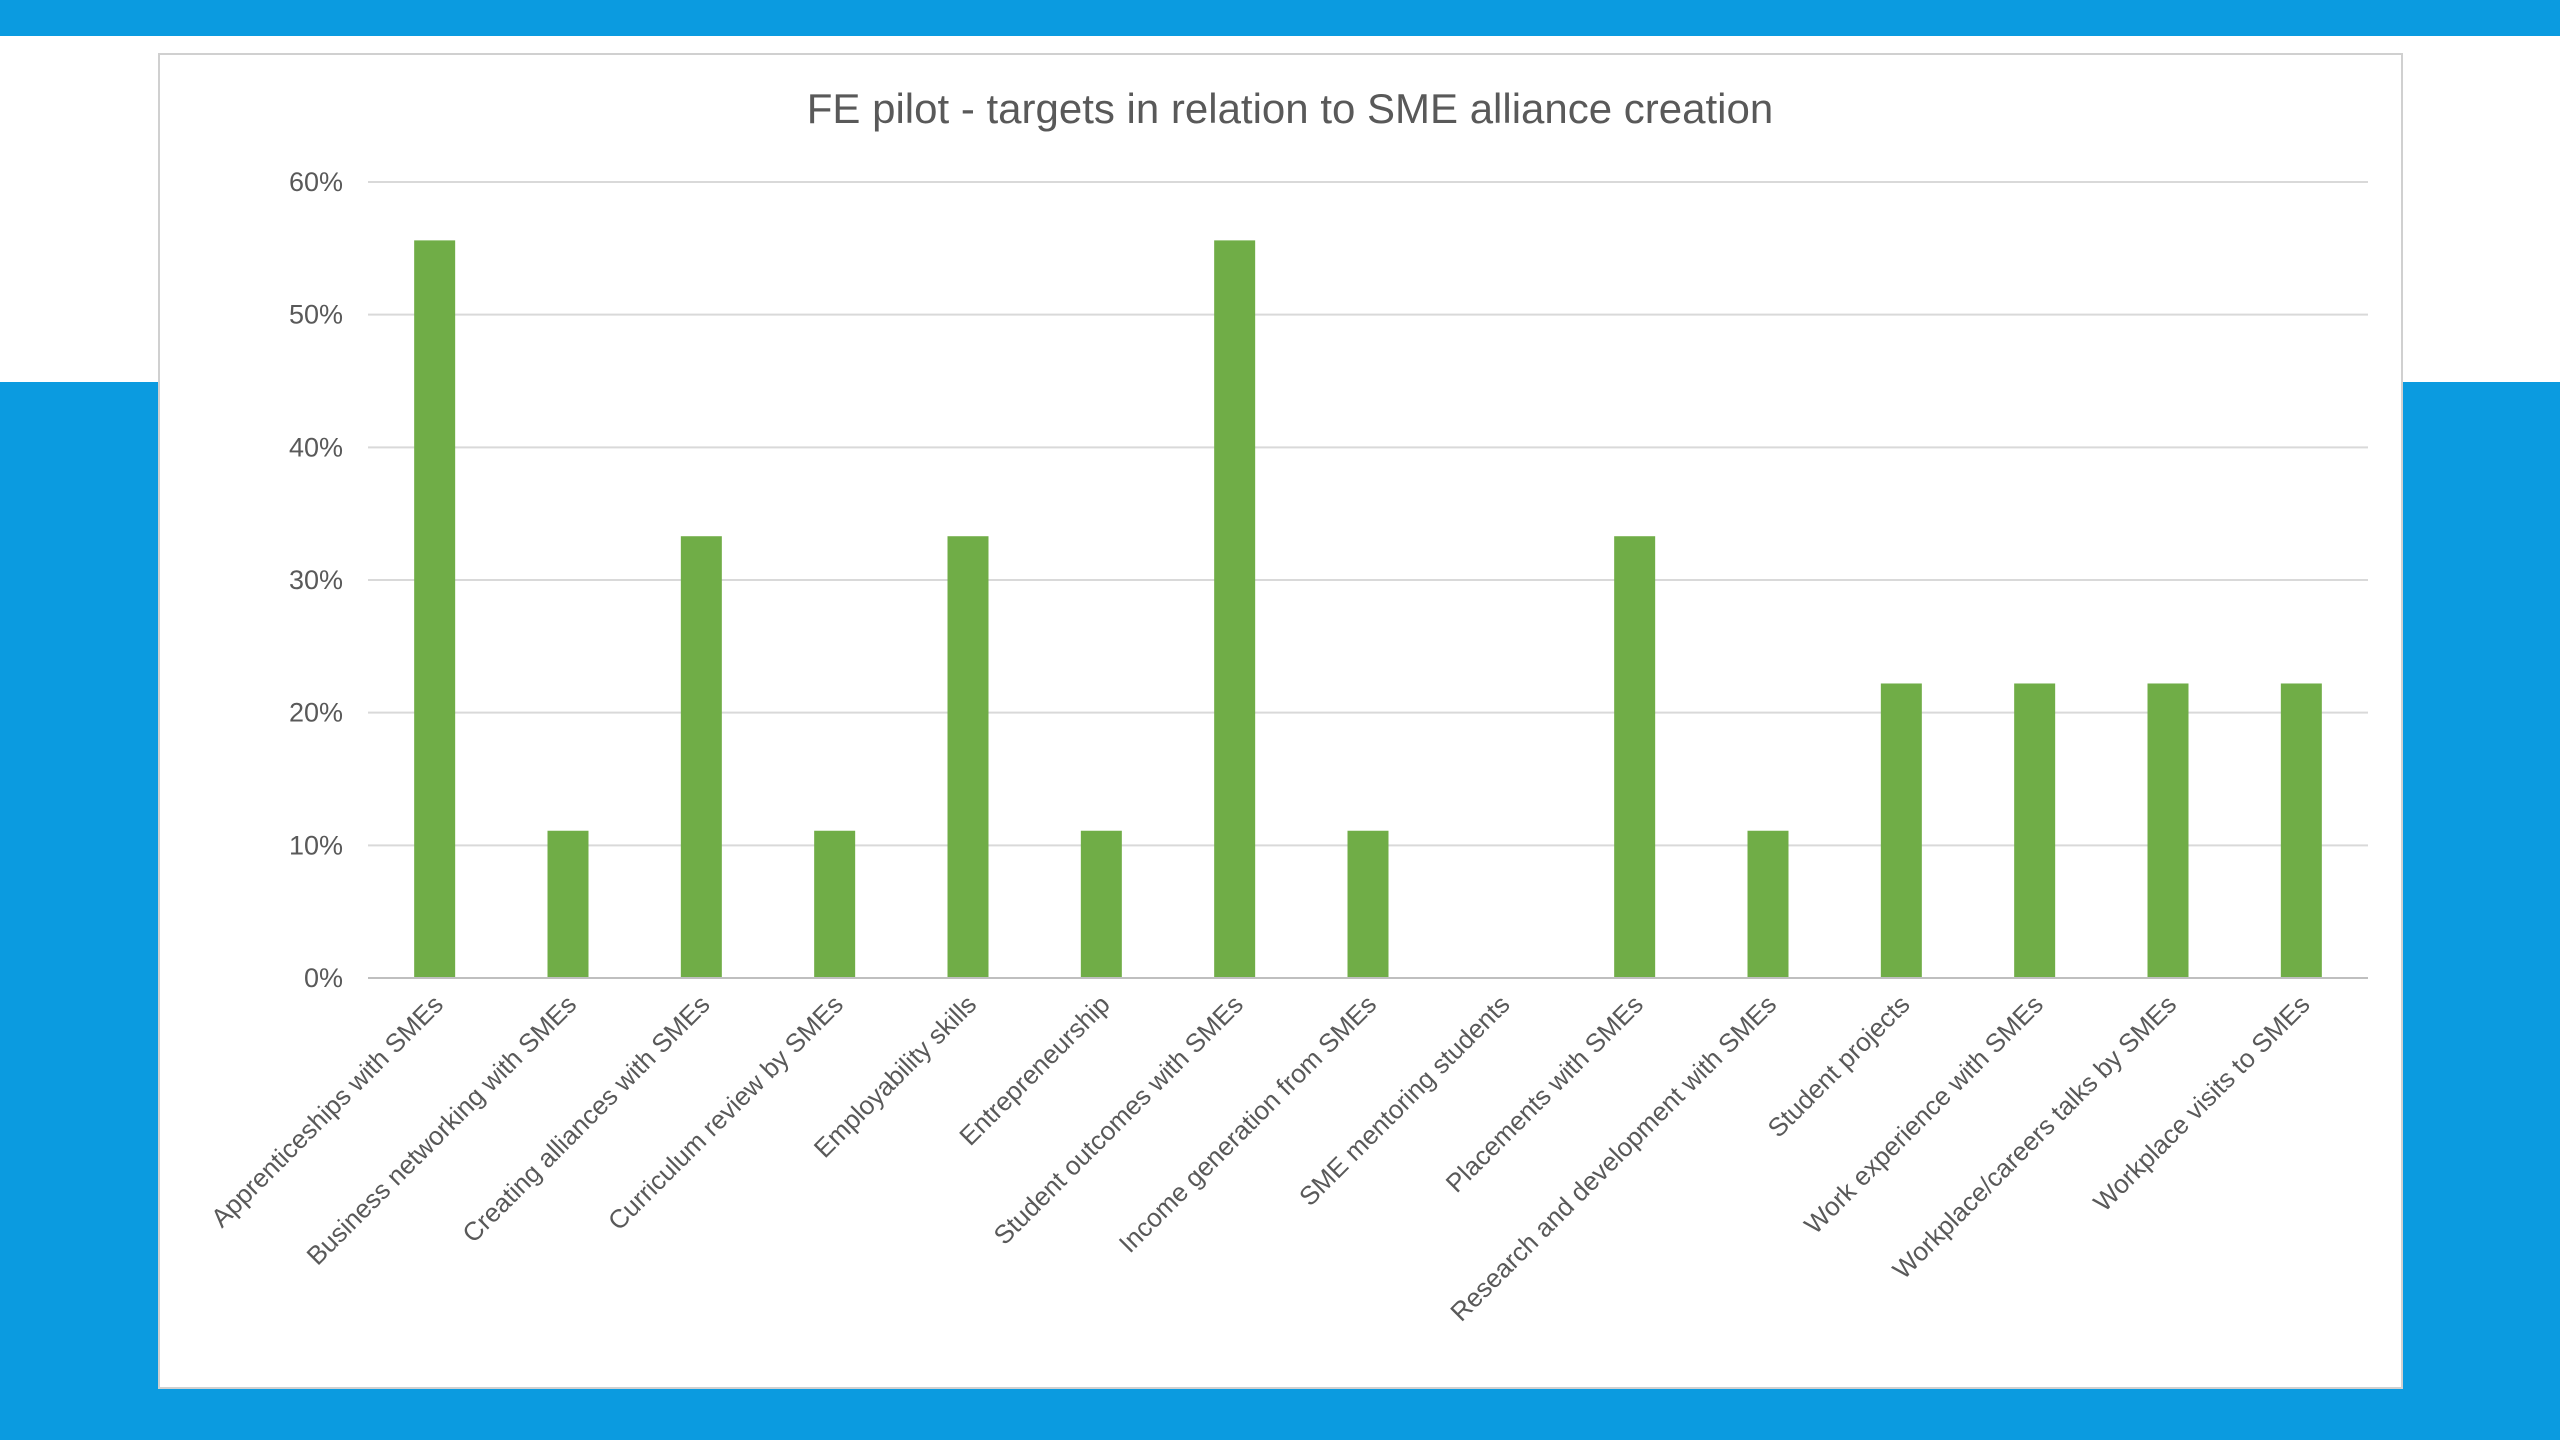 This screenshot has width=2560, height=1440. Describe the element at coordinates (316, 182) in the screenshot. I see `y-tick-label: 60%` at that location.